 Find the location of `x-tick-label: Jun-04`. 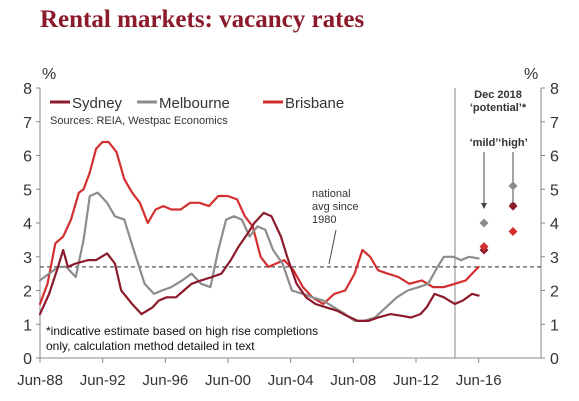

x-tick-label: Jun-04 is located at coordinates (291, 380).